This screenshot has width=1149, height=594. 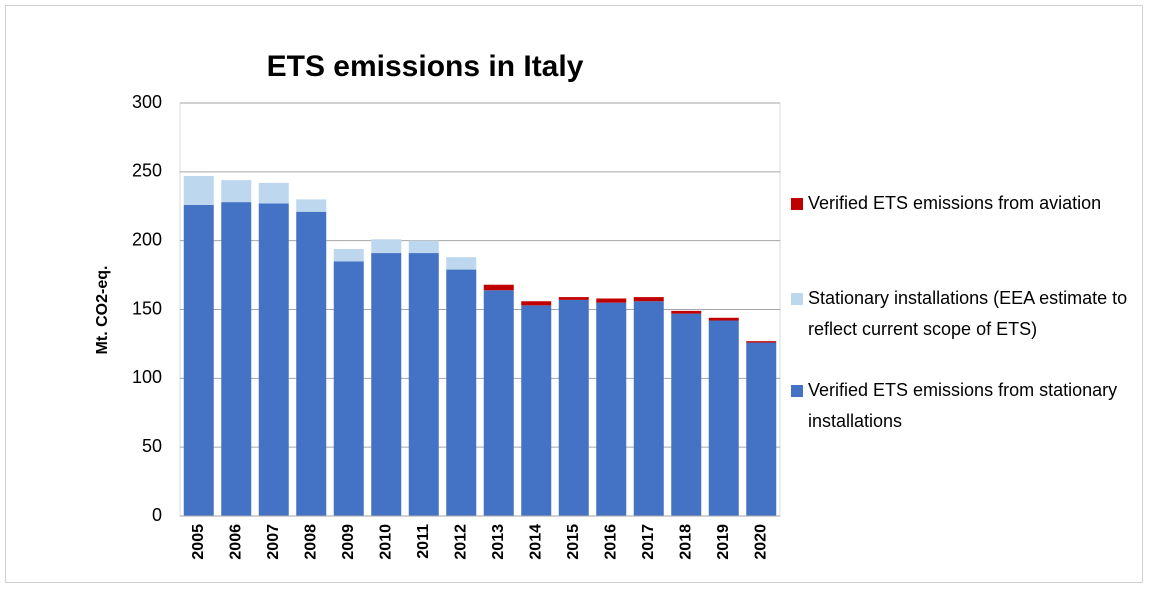 What do you see at coordinates (425, 66) in the screenshot?
I see `chart-title: ETS emissions in Italy` at bounding box center [425, 66].